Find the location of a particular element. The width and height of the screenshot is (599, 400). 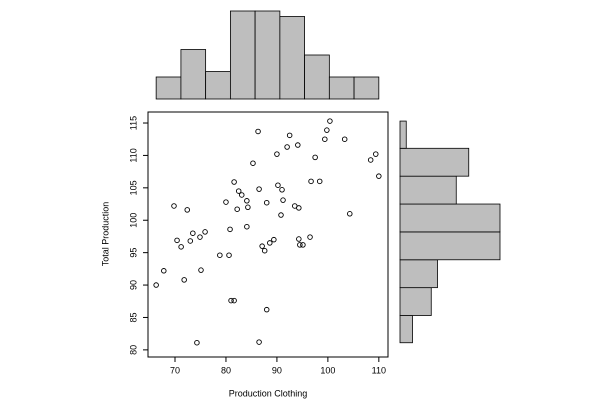

x-tick-label: 80 is located at coordinates (226, 370).